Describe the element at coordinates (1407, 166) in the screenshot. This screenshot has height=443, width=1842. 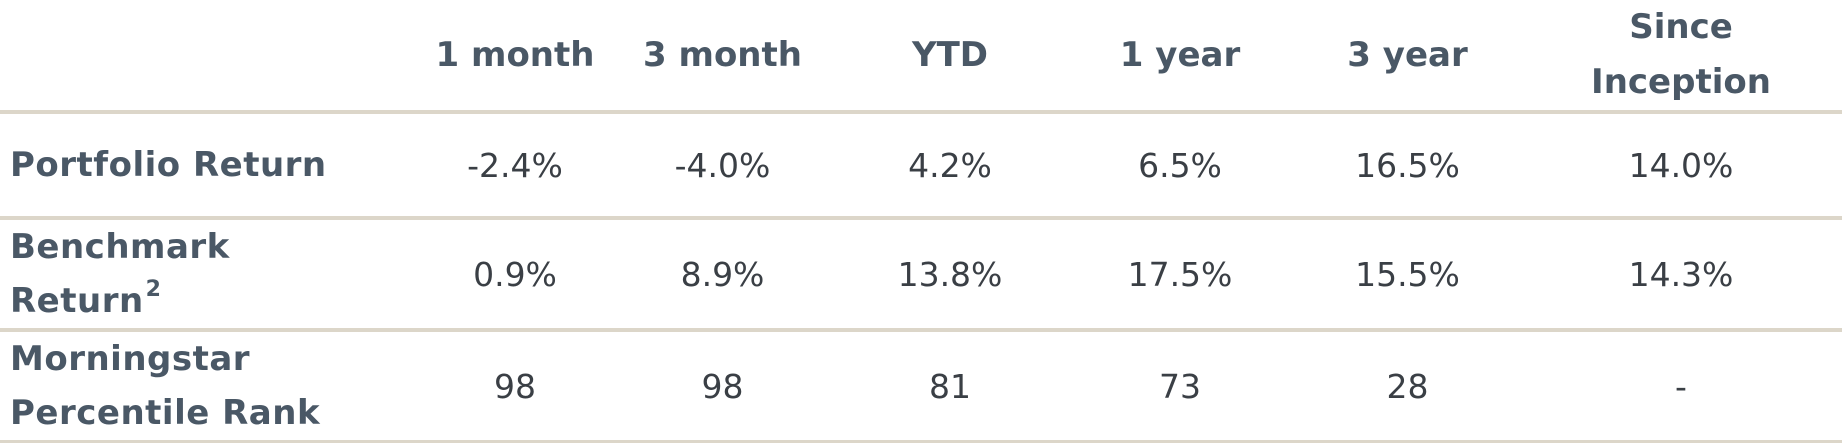
I see `value-portfolio-3-year: 16.5%` at that location.